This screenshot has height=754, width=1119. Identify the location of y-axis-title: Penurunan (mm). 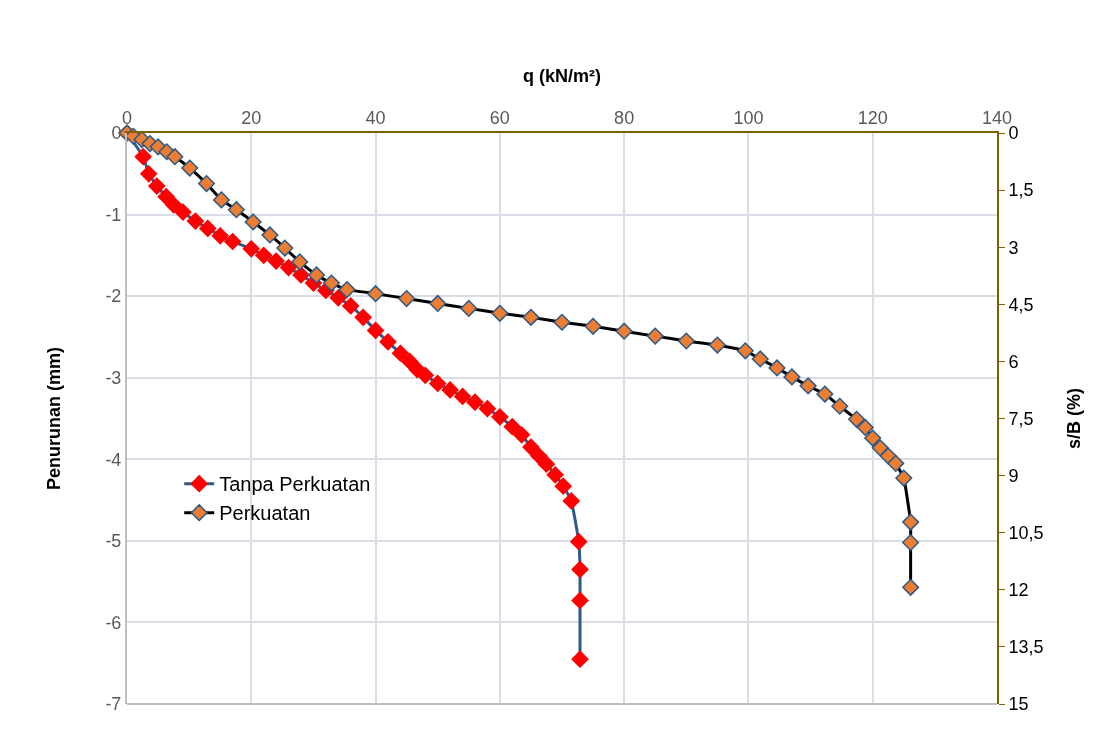
(54, 418).